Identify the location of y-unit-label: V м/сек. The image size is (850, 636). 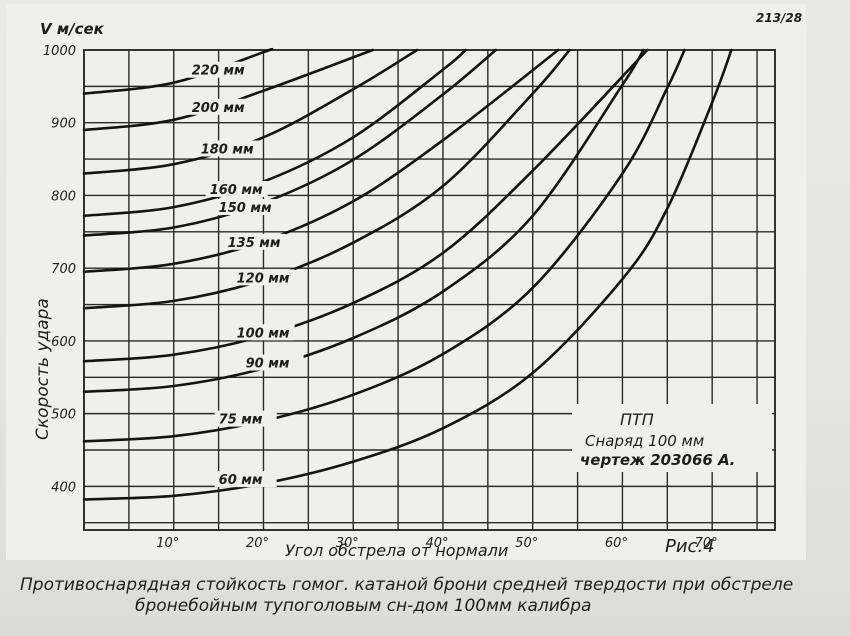
(72, 29).